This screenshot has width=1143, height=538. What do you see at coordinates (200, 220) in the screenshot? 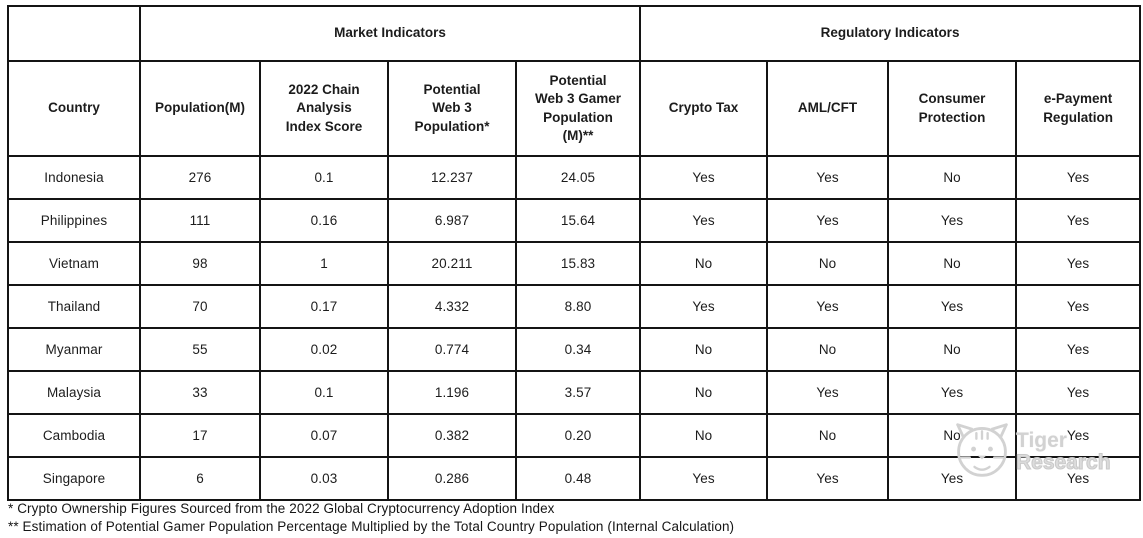
I see `table-cell: 111` at bounding box center [200, 220].